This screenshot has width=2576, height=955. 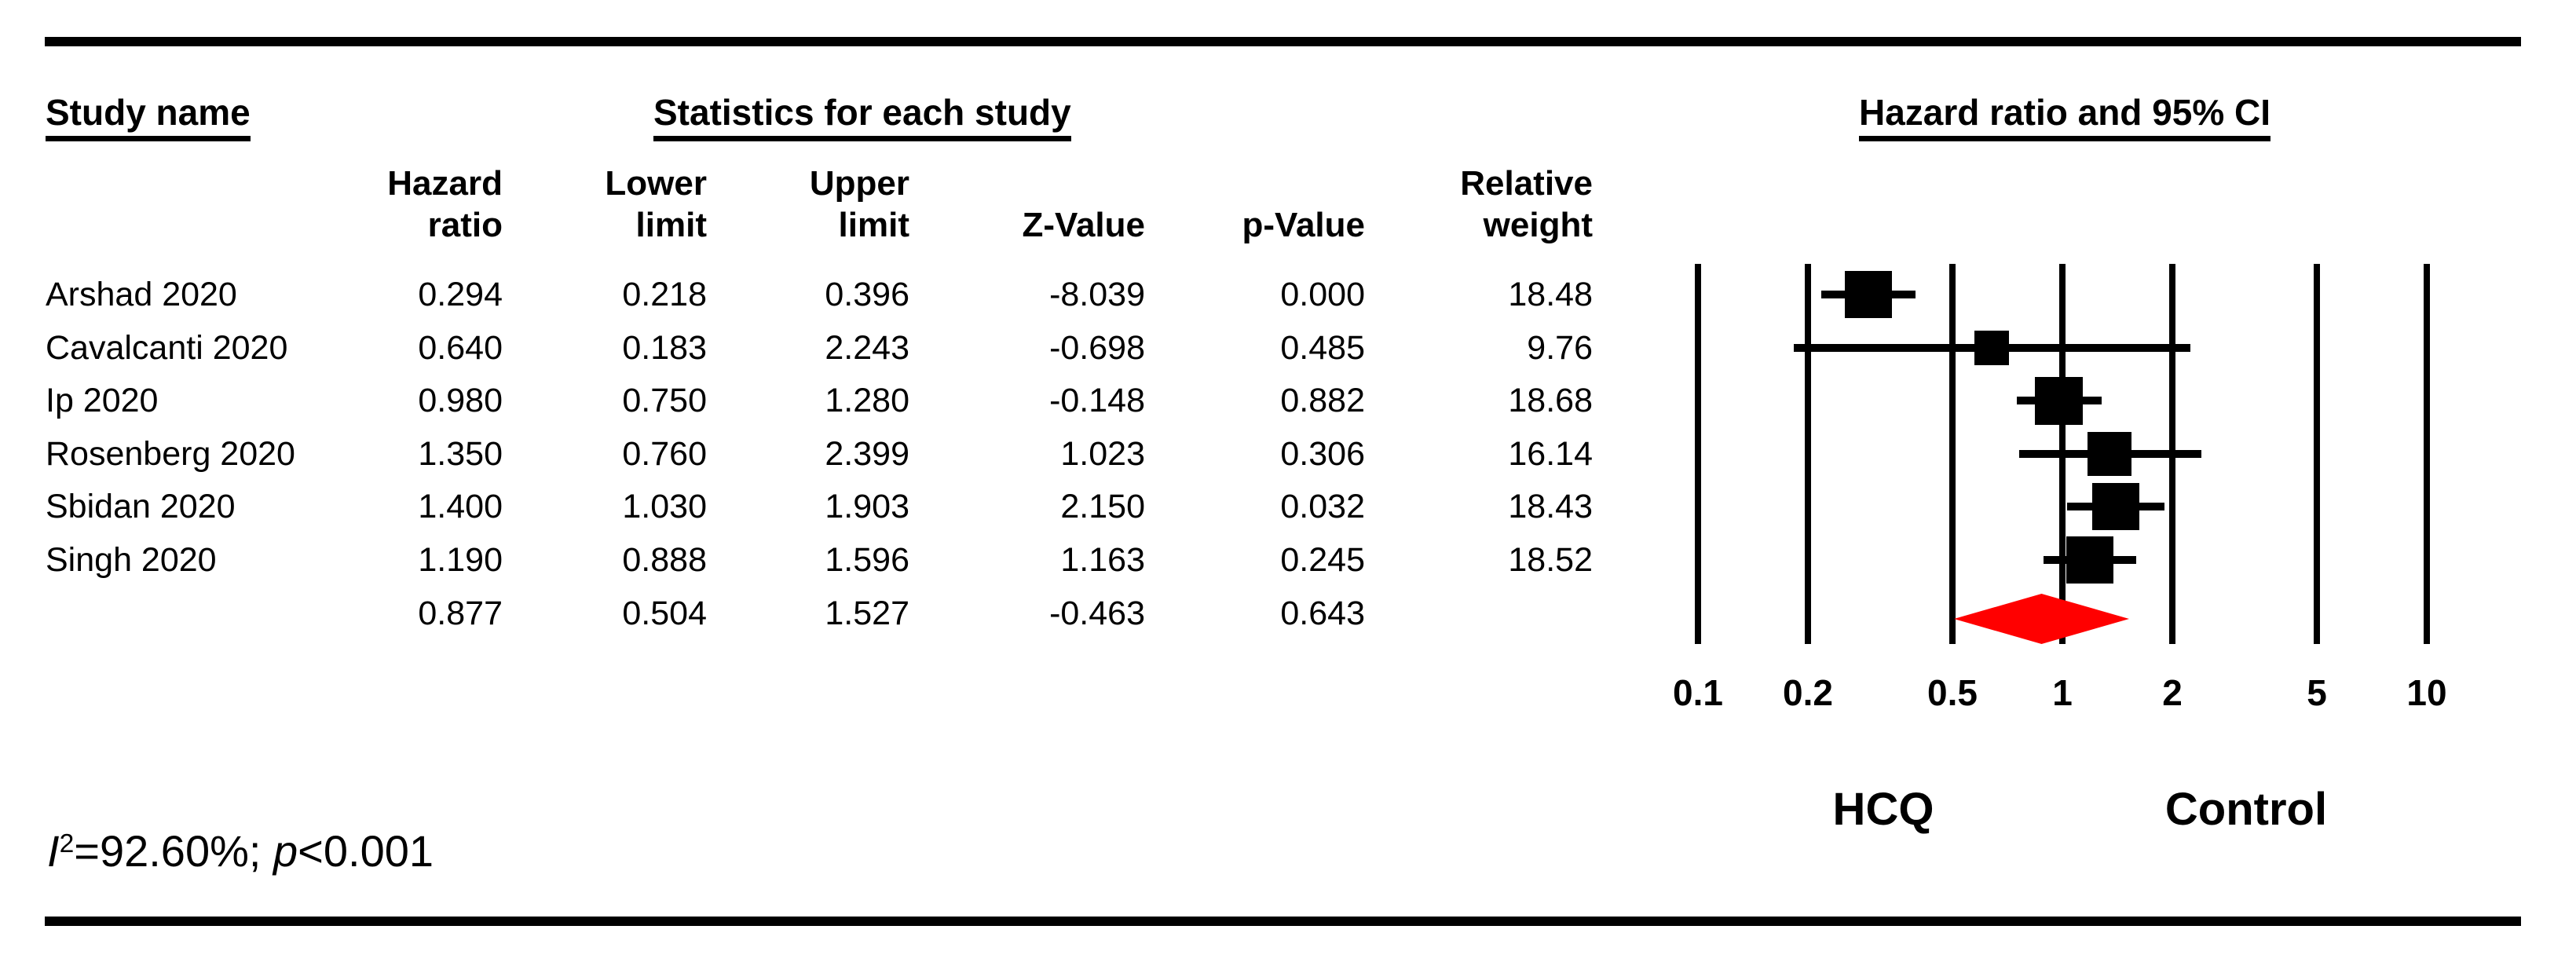 What do you see at coordinates (664, 400) in the screenshot?
I see `lower-limit-cell: 0.750` at bounding box center [664, 400].